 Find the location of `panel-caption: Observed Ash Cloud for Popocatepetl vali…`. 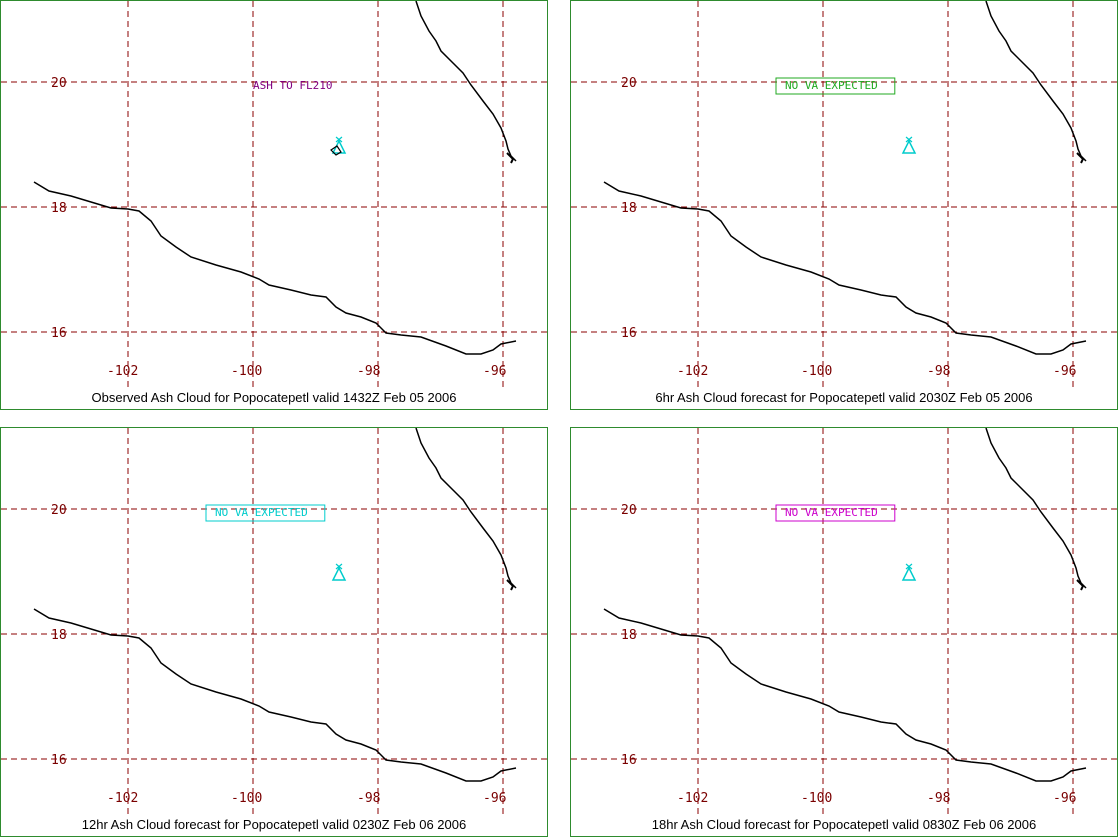

panel-caption: Observed Ash Cloud for Popocatepetl vali… is located at coordinates (274, 397).